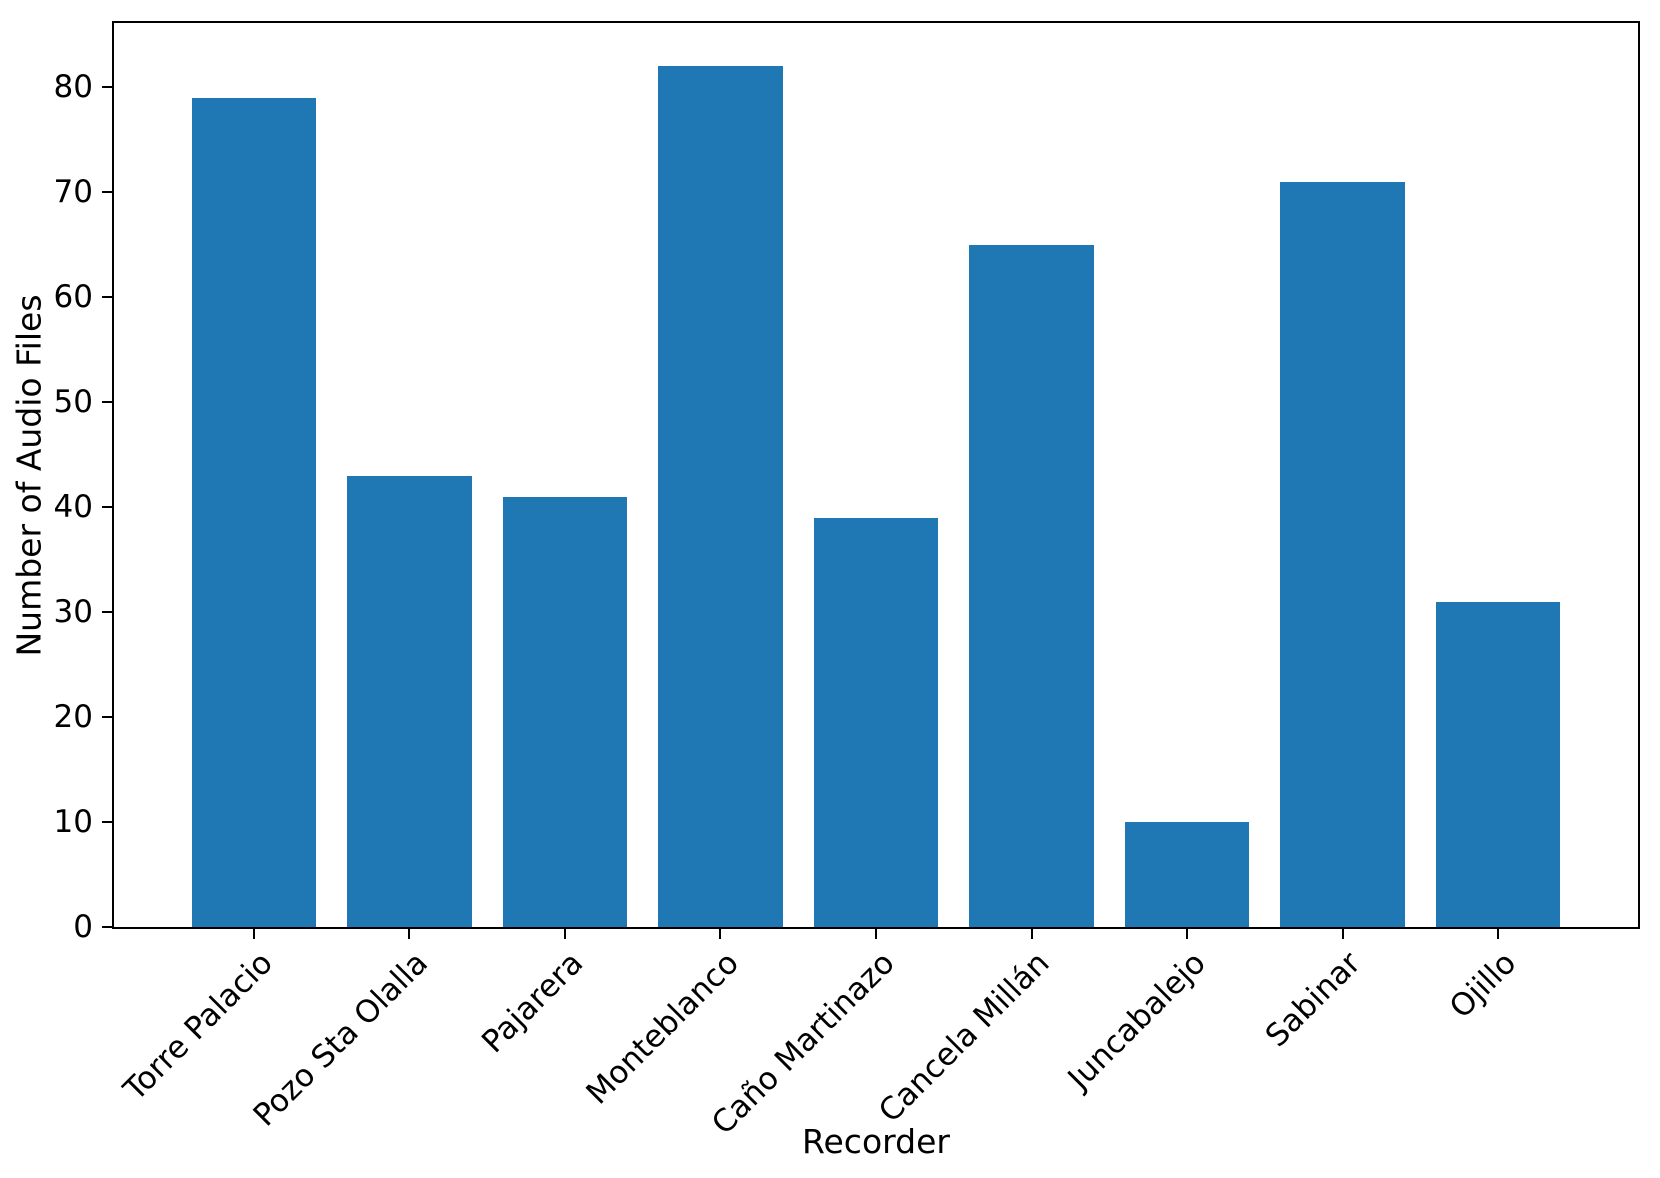 The width and height of the screenshot is (1660, 1178). What do you see at coordinates (73, 822) in the screenshot?
I see `y-tick-label: 10` at bounding box center [73, 822].